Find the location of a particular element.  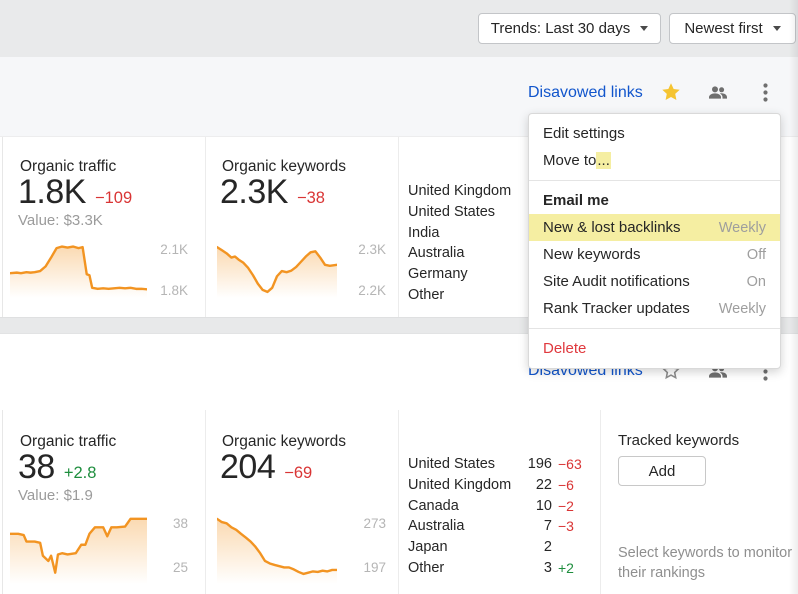

menu-item-label: Email me is located at coordinates (576, 200).